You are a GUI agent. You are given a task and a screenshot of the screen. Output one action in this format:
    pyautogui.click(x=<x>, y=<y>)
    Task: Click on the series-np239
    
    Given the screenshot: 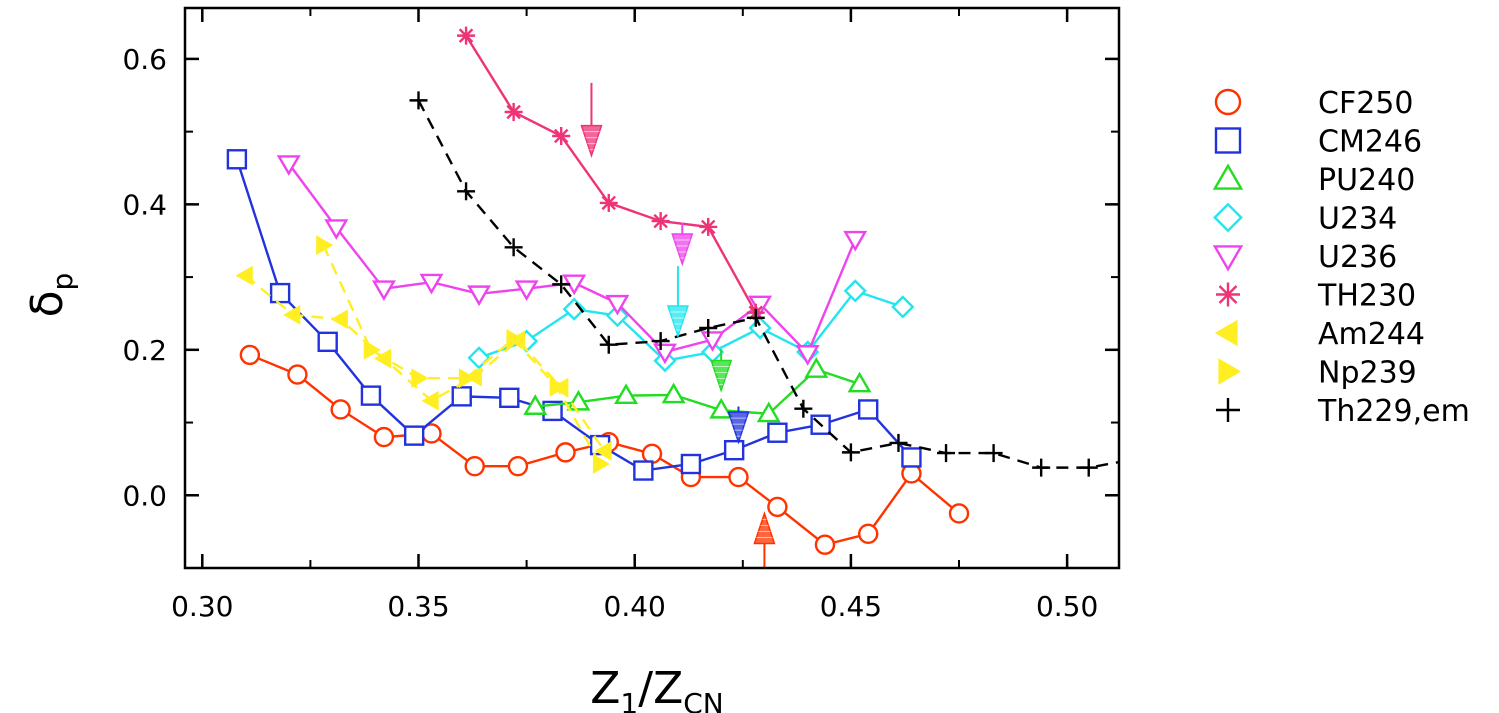 What is the action you would take?
    pyautogui.click(x=463, y=354)
    